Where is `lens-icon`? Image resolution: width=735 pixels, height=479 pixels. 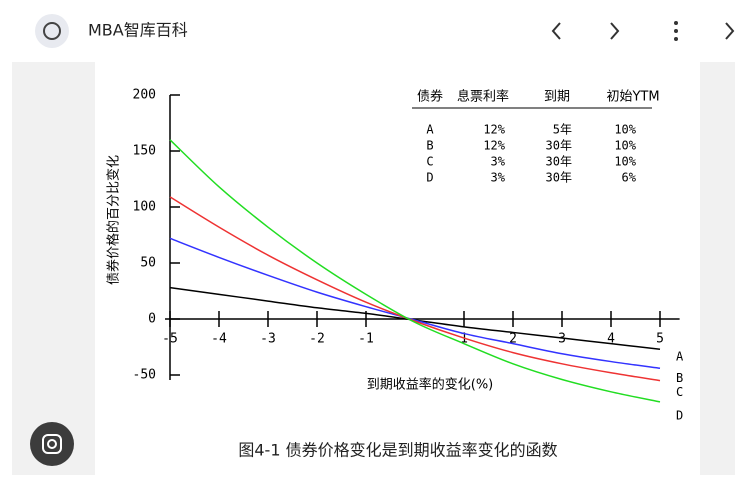 lens-icon is located at coordinates (52, 444).